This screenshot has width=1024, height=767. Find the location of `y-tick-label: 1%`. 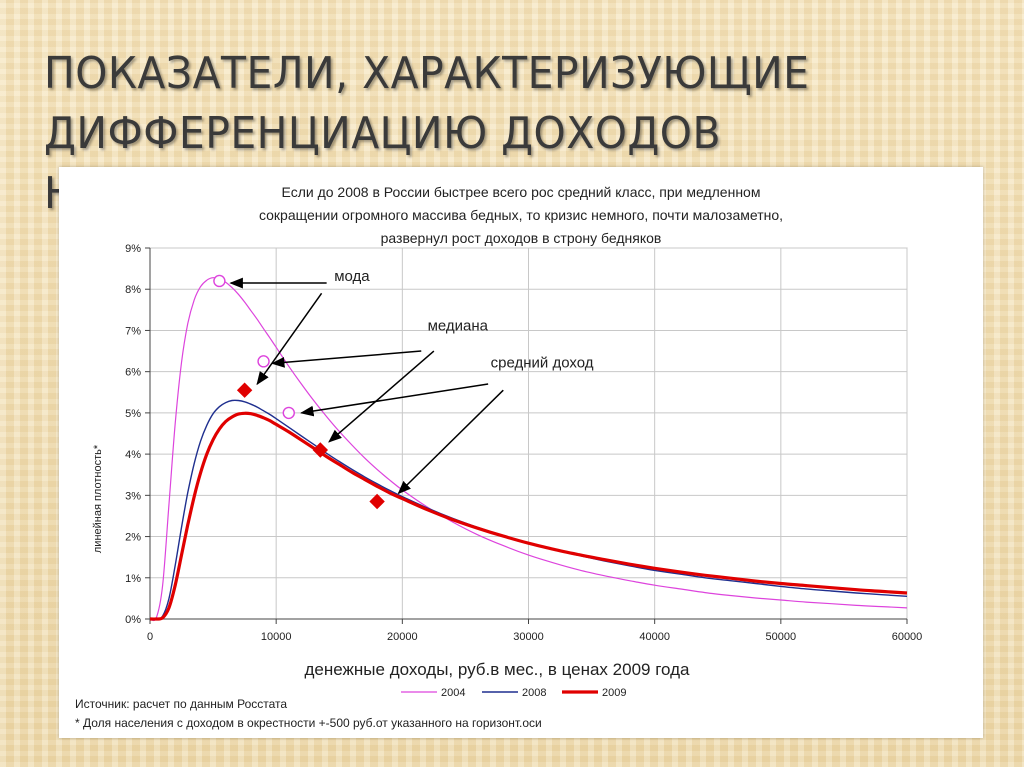

y-tick-label: 1% is located at coordinates (133, 579).